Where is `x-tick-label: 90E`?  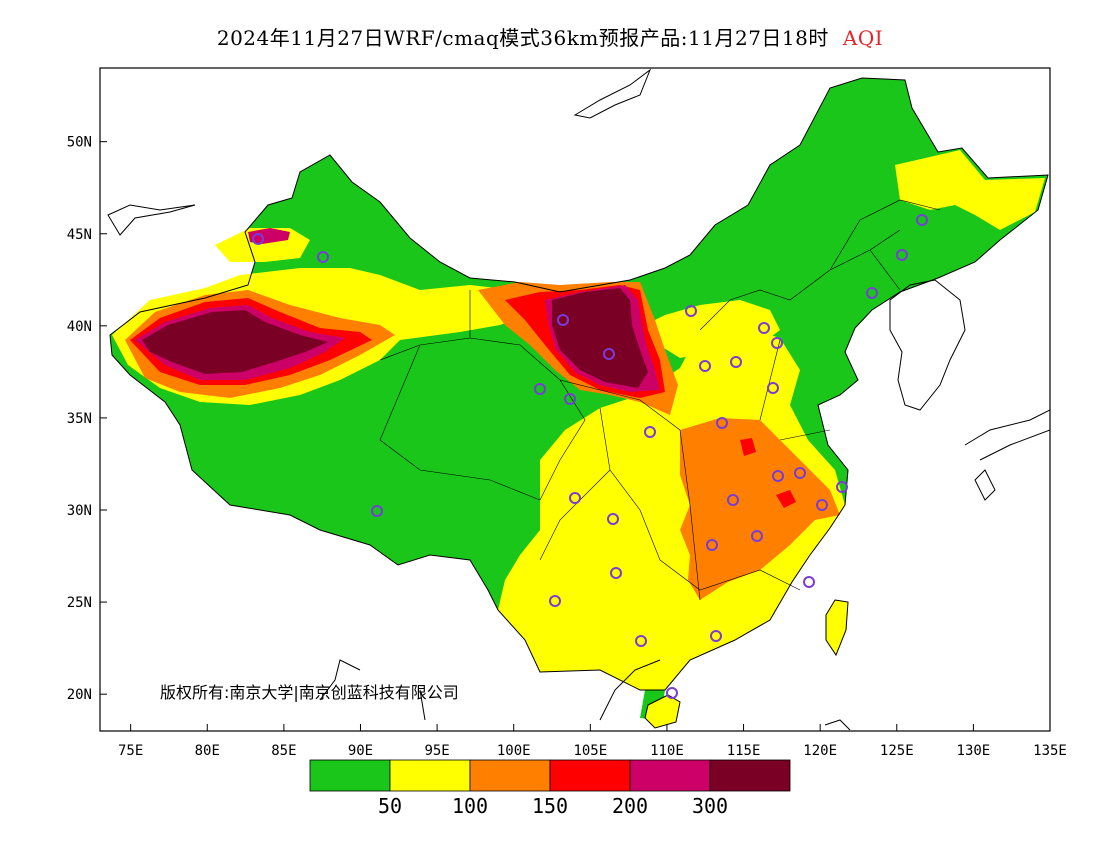
x-tick-label: 90E is located at coordinates (360, 751).